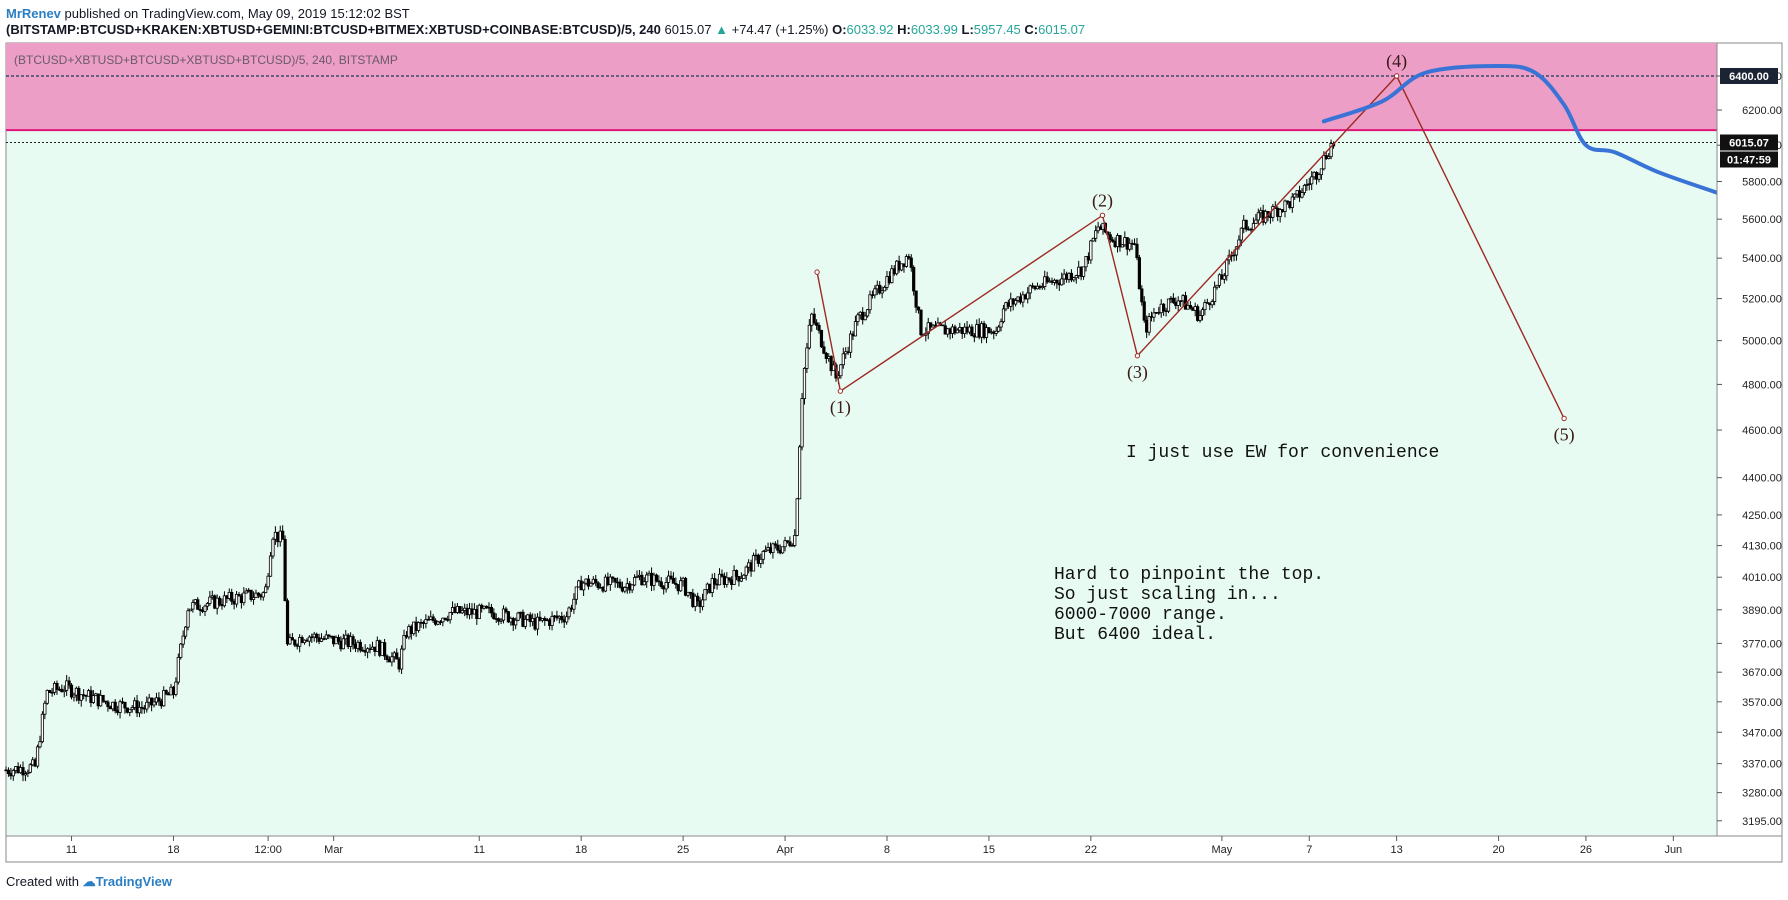 The width and height of the screenshot is (1788, 900). What do you see at coordinates (581, 850) in the screenshot?
I see `x-tick-label: 18` at bounding box center [581, 850].